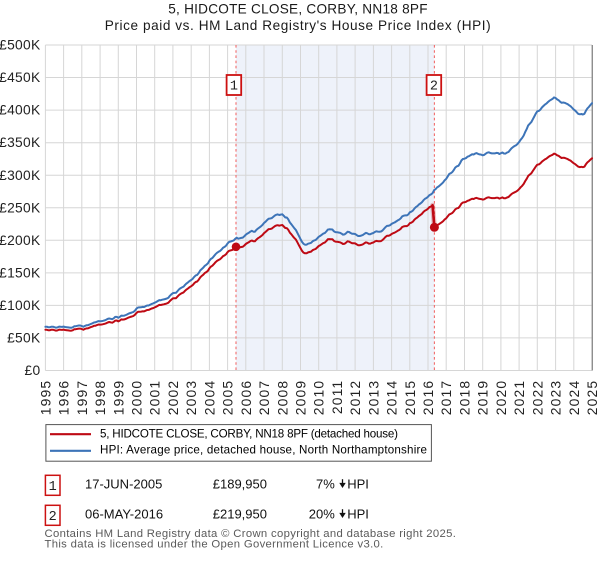  What do you see at coordinates (20, 305) in the screenshot?
I see `svg-text: £100K` at bounding box center [20, 305].